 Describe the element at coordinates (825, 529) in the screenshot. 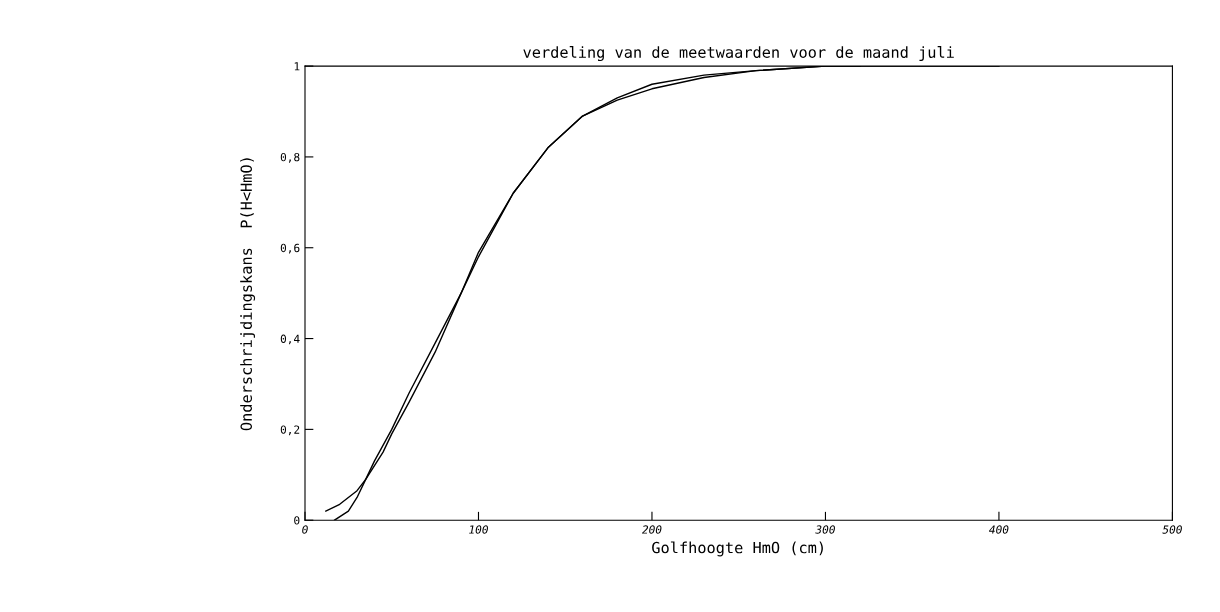

I see `x-tick-label: 300` at that location.